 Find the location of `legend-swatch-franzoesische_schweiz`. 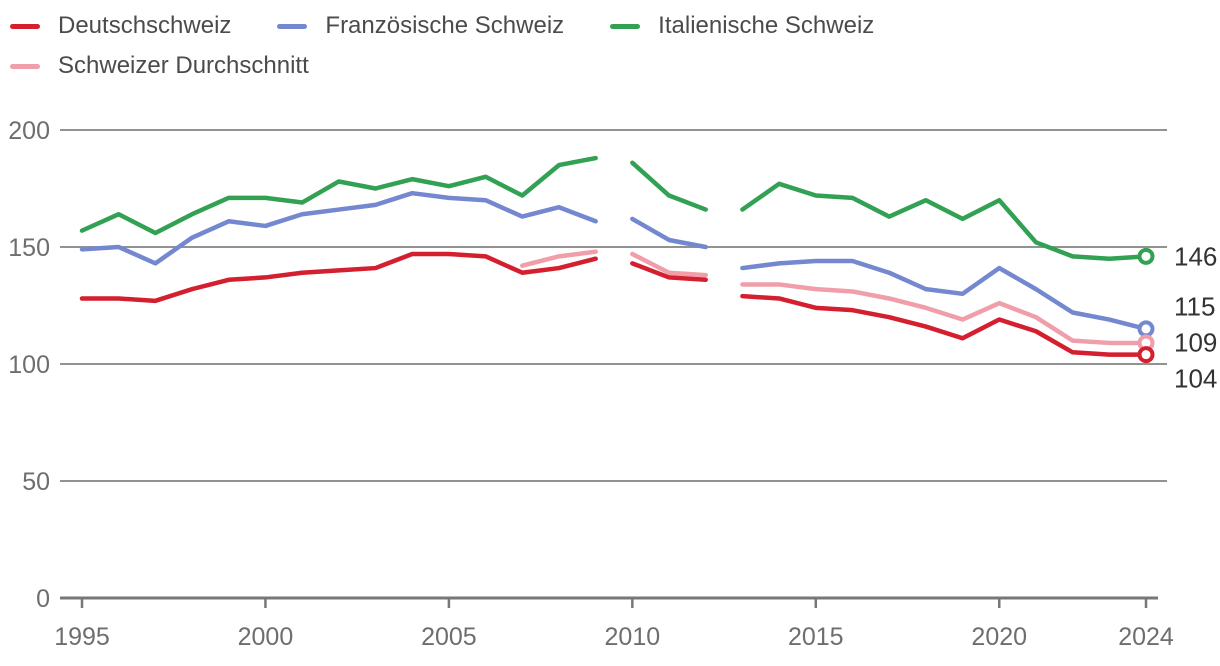

legend-swatch-franzoesische_schweiz is located at coordinates (292, 26).